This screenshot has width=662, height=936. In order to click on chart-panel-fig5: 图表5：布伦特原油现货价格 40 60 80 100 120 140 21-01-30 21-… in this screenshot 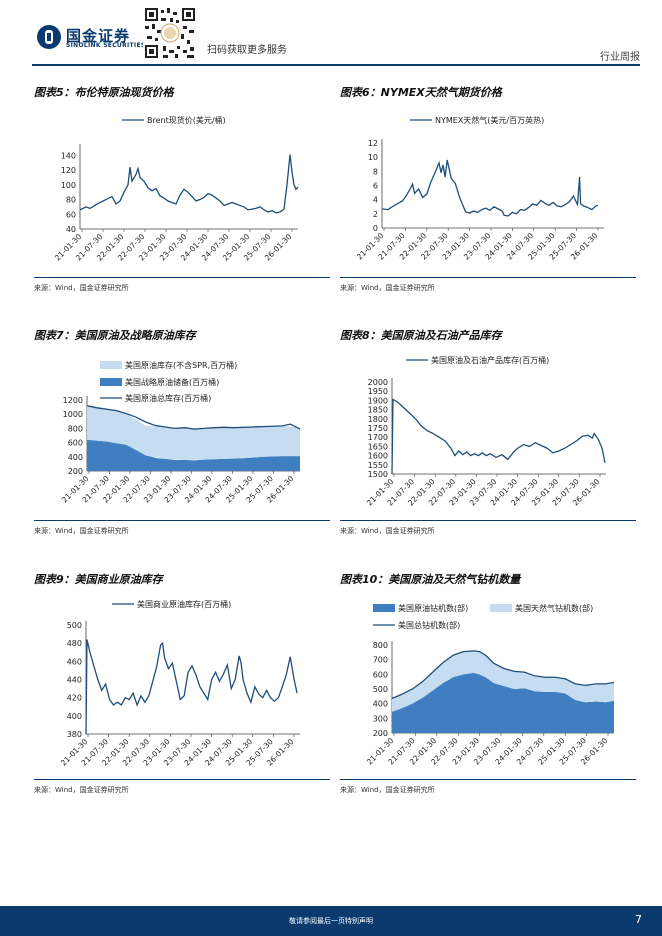, I will do `click(182, 189)`.